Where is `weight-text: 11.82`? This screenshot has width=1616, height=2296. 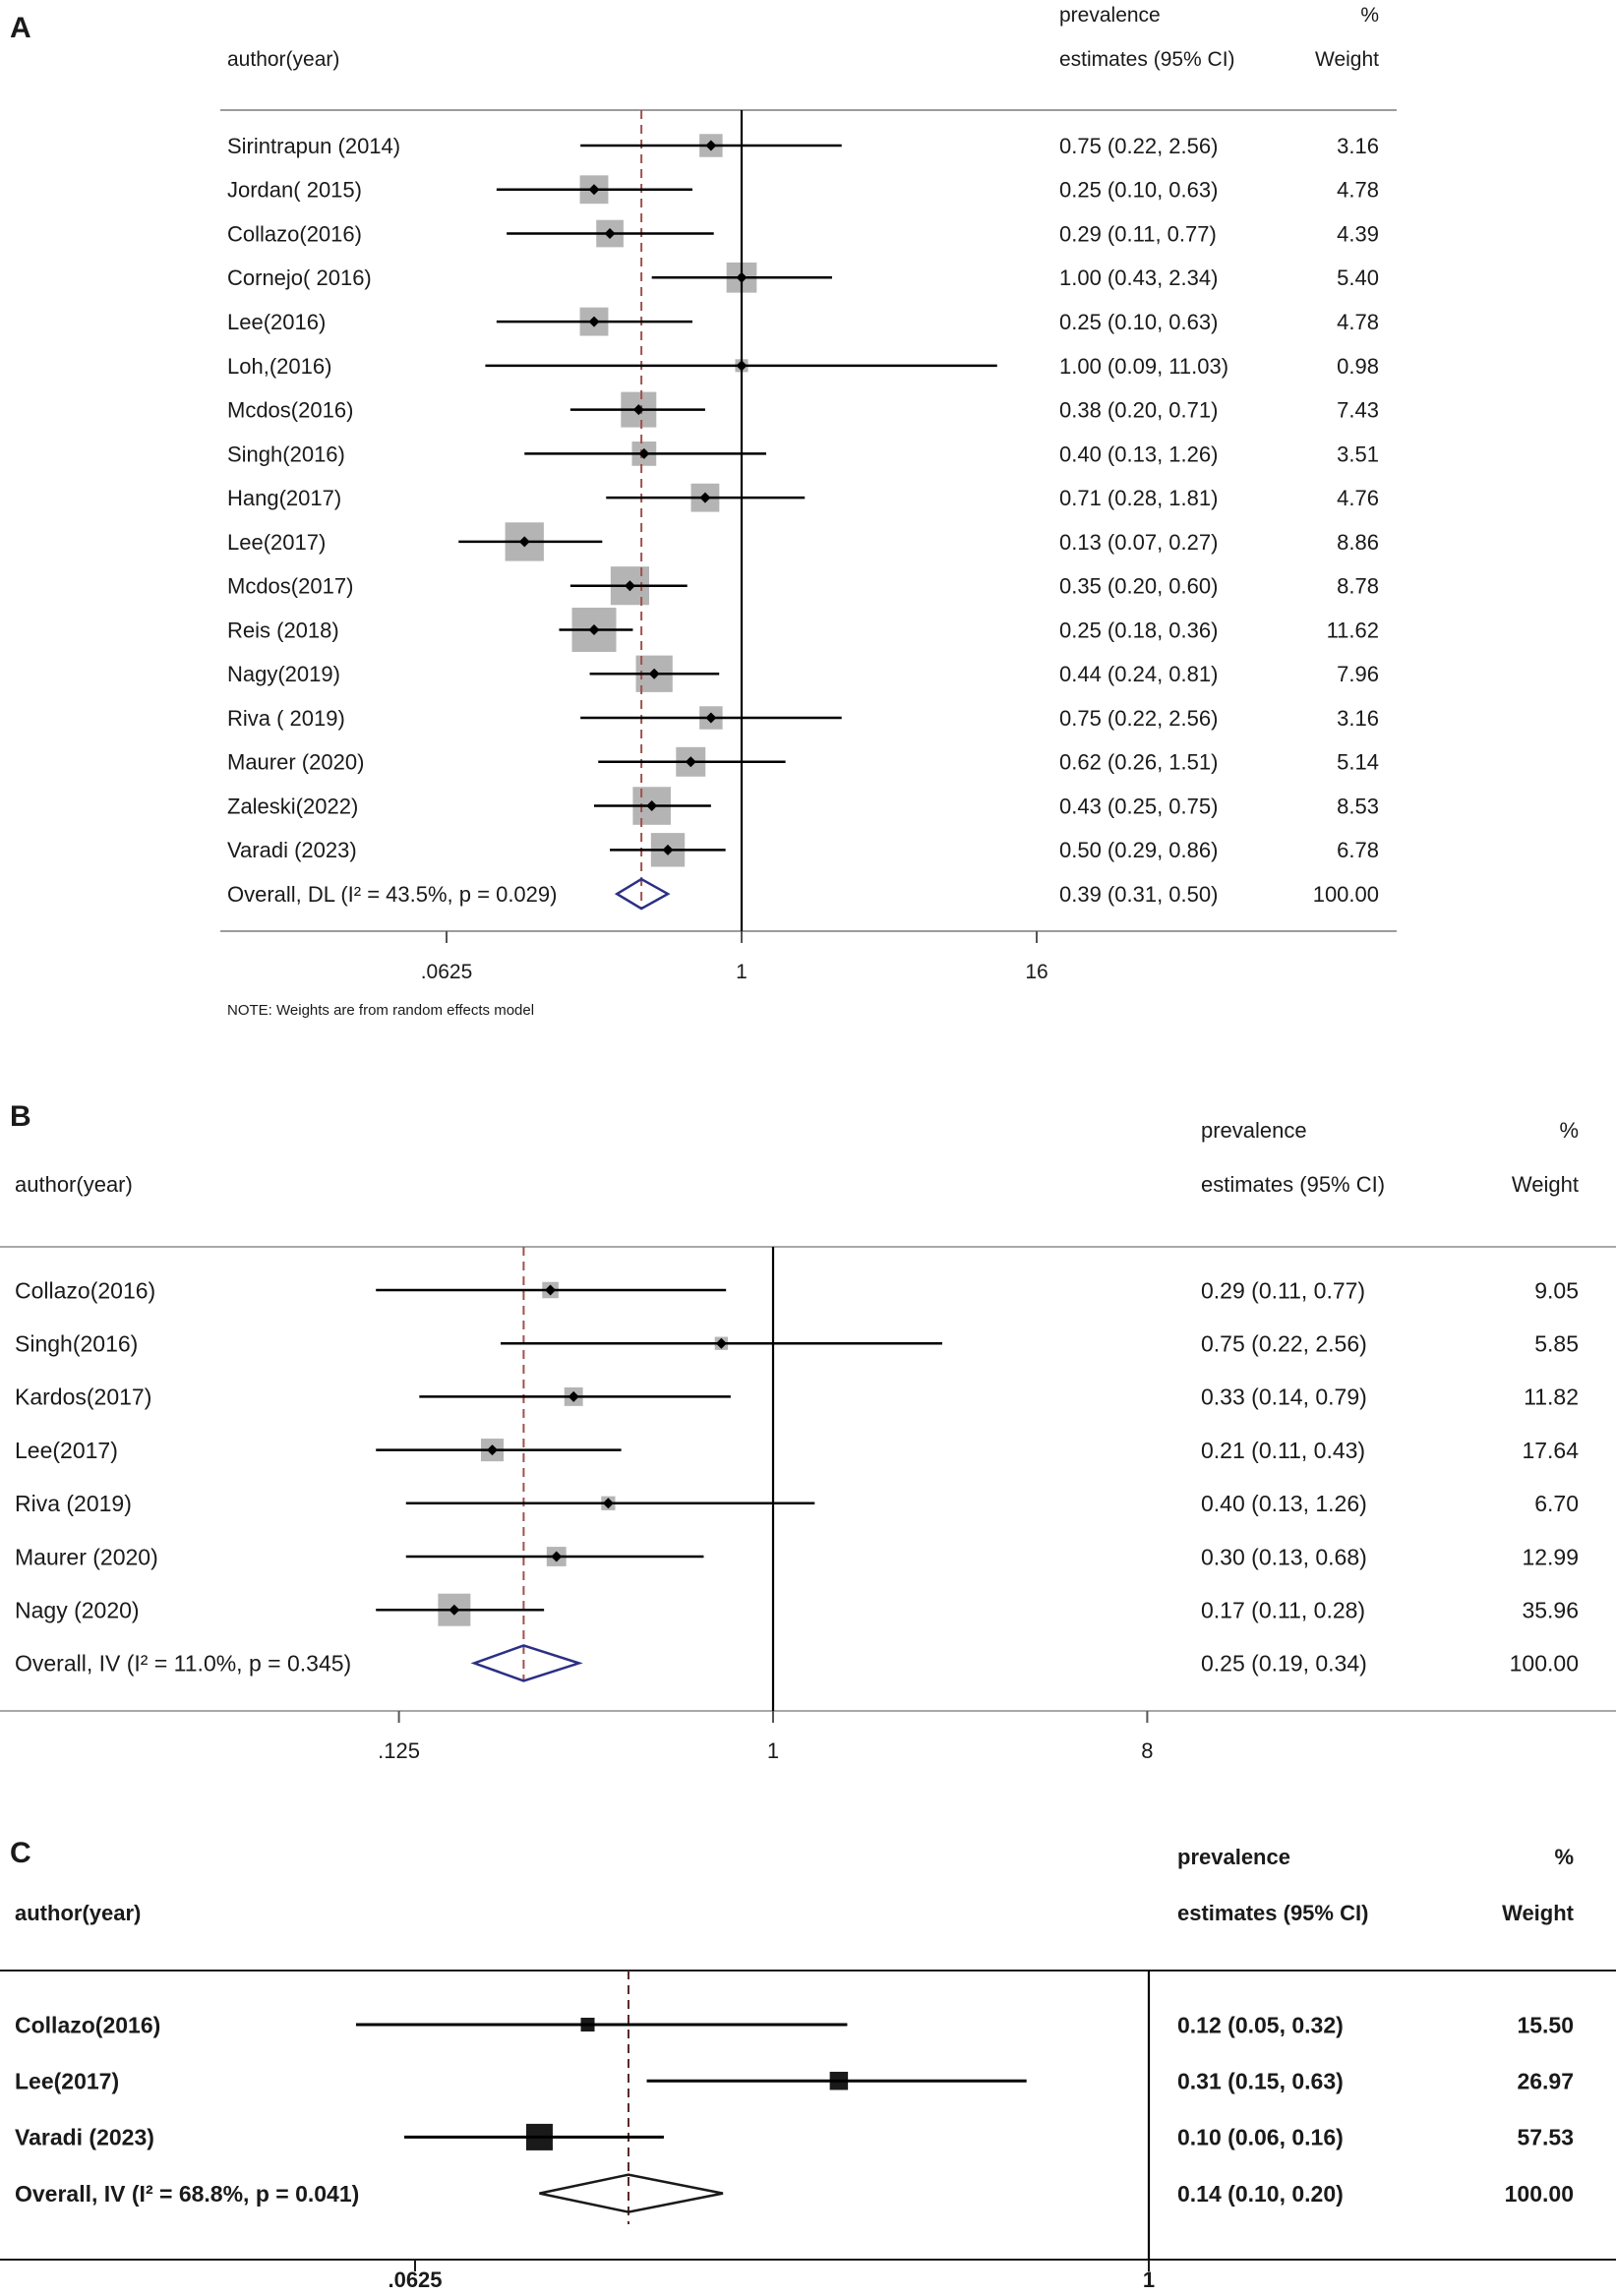 weight-text: 11.82 is located at coordinates (1552, 1397).